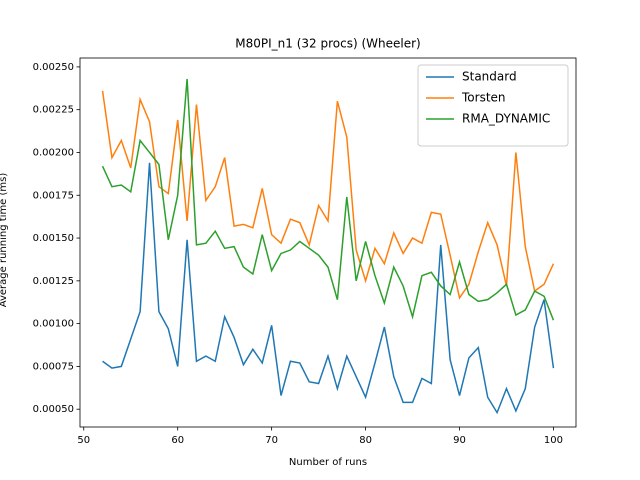  I want to click on y-tick-label: 0.00175, so click(53, 195).